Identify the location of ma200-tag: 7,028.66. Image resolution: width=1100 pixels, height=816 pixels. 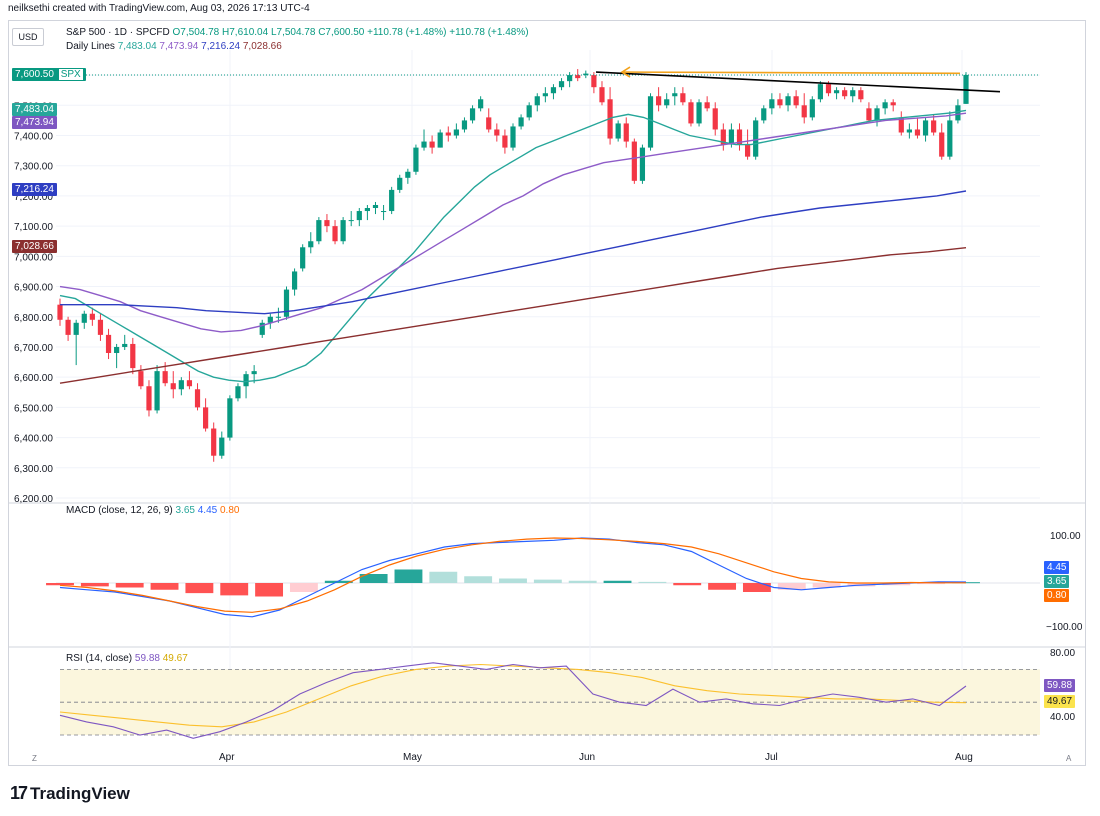
(34, 246).